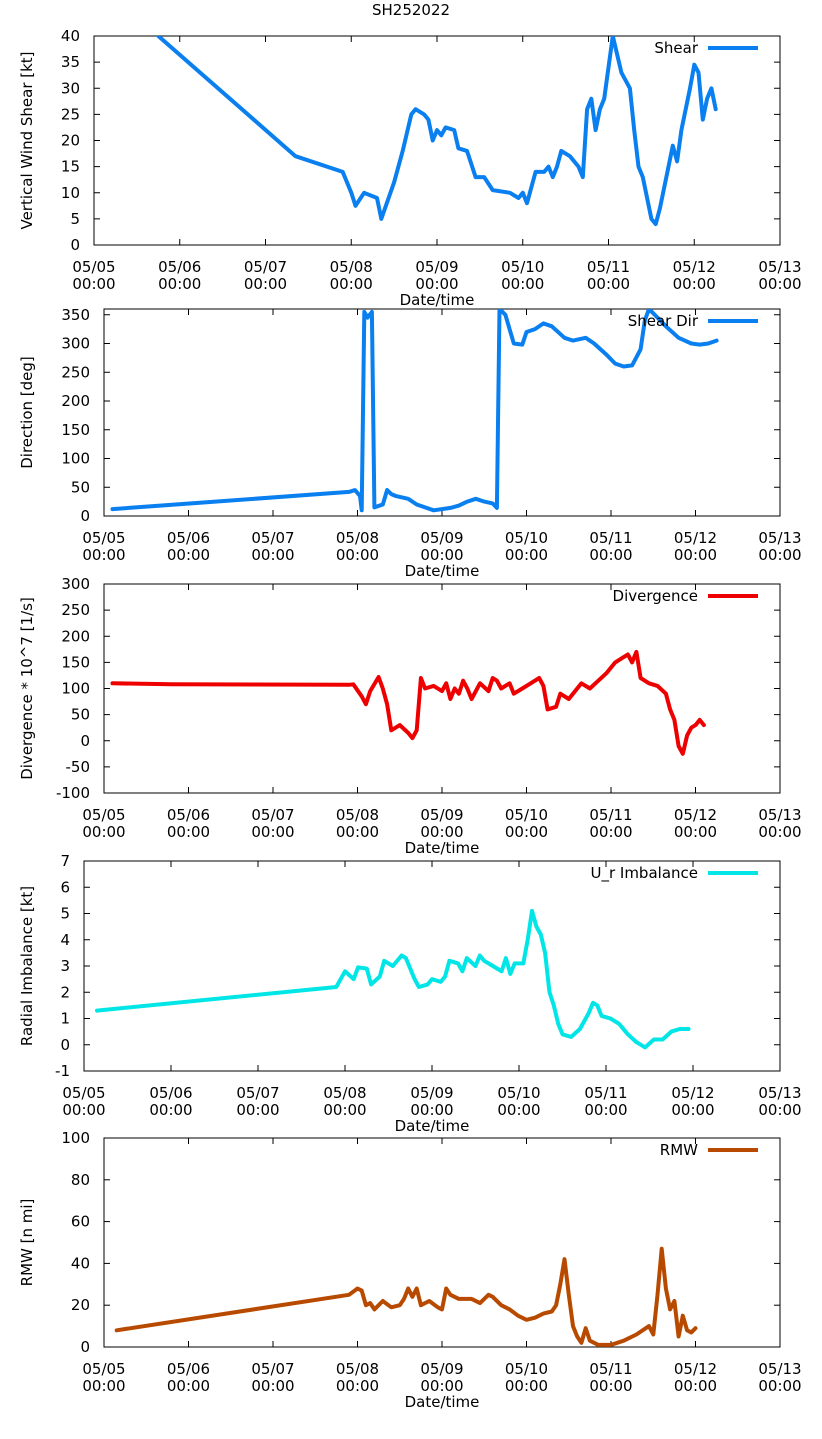 The height and width of the screenshot is (1439, 822). I want to click on y-tick-label: 30, so click(70, 88).